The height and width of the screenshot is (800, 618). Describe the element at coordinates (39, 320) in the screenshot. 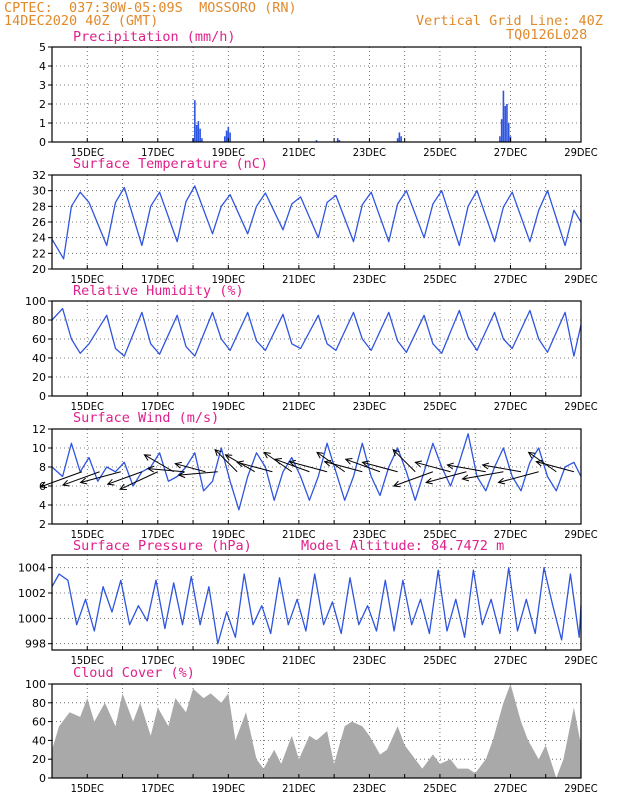

I see `humidity-ytick-label: 80` at that location.